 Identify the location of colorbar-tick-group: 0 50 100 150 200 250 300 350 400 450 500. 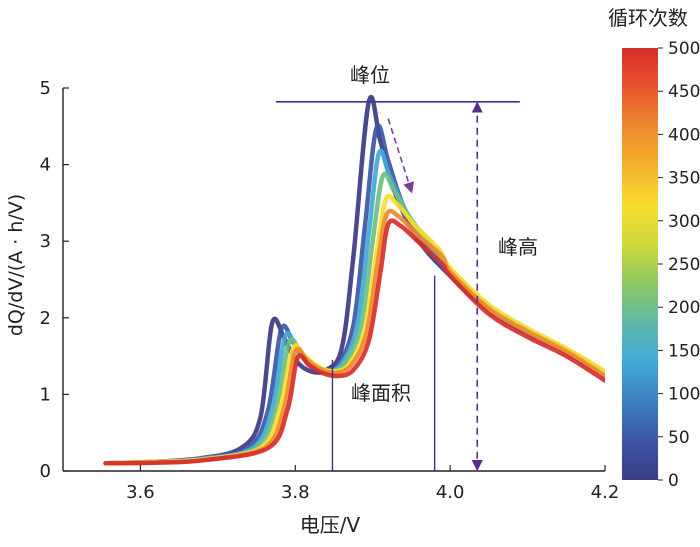
(679, 265).